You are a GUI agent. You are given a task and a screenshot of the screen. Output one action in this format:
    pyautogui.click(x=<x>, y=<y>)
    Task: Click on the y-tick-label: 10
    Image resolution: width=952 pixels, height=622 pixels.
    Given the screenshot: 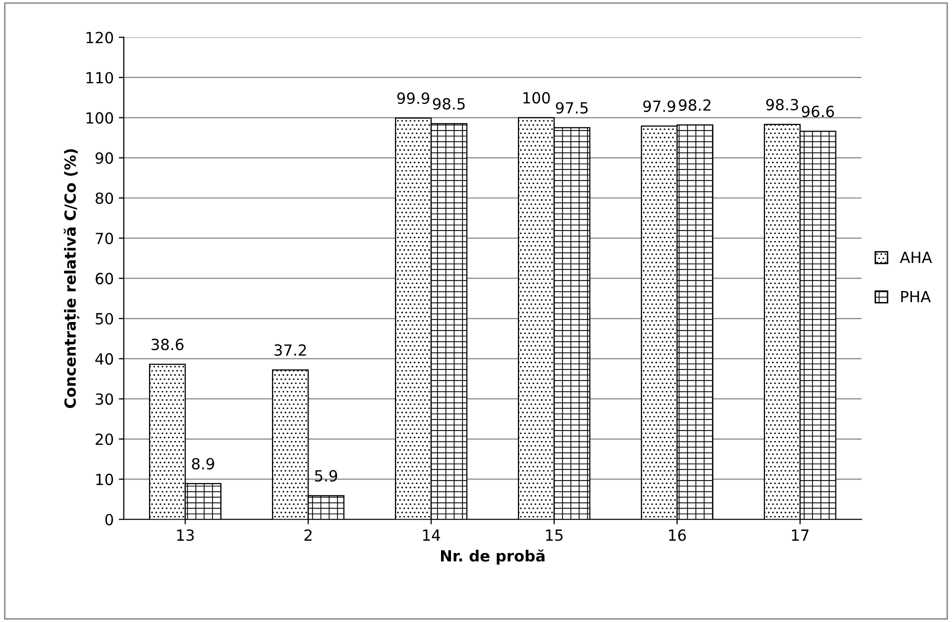 What is the action you would take?
    pyautogui.click(x=105, y=480)
    